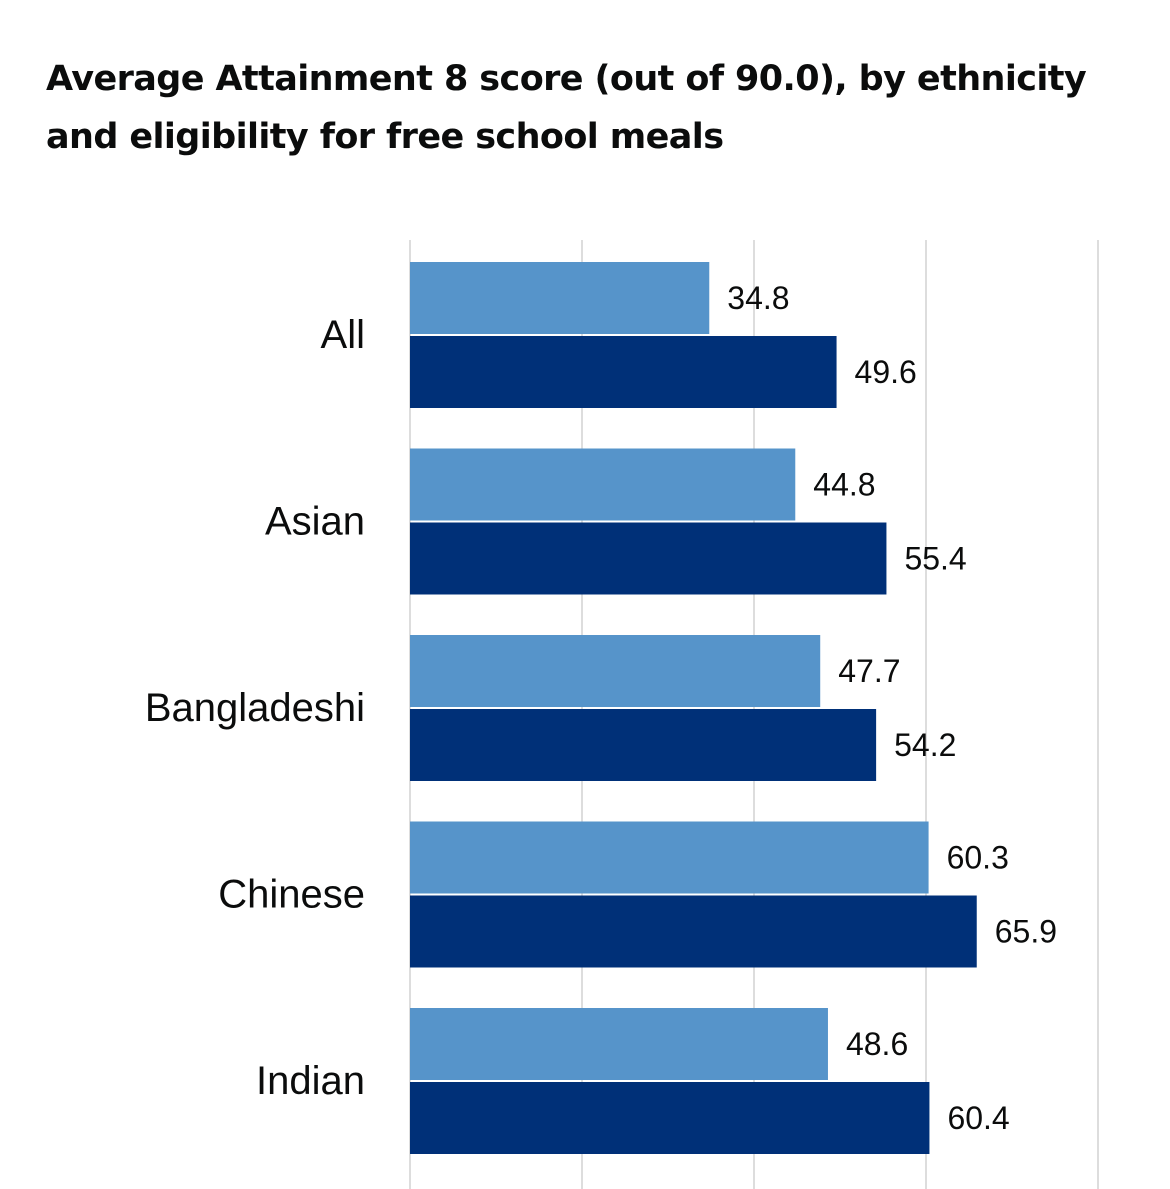 The image size is (1170, 1189). What do you see at coordinates (343, 335) in the screenshot?
I see `category-label: All` at bounding box center [343, 335].